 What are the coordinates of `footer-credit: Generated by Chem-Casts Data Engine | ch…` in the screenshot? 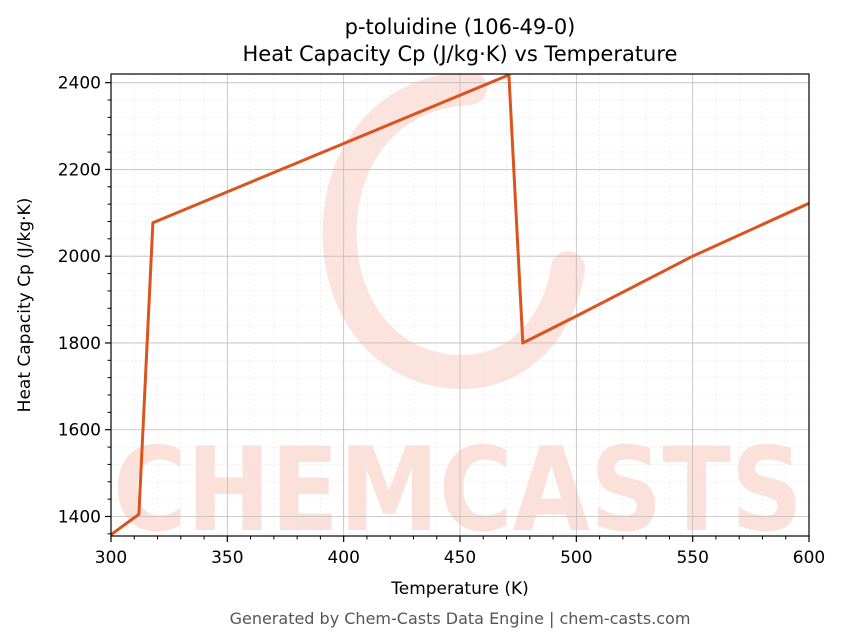 It's located at (460, 618).